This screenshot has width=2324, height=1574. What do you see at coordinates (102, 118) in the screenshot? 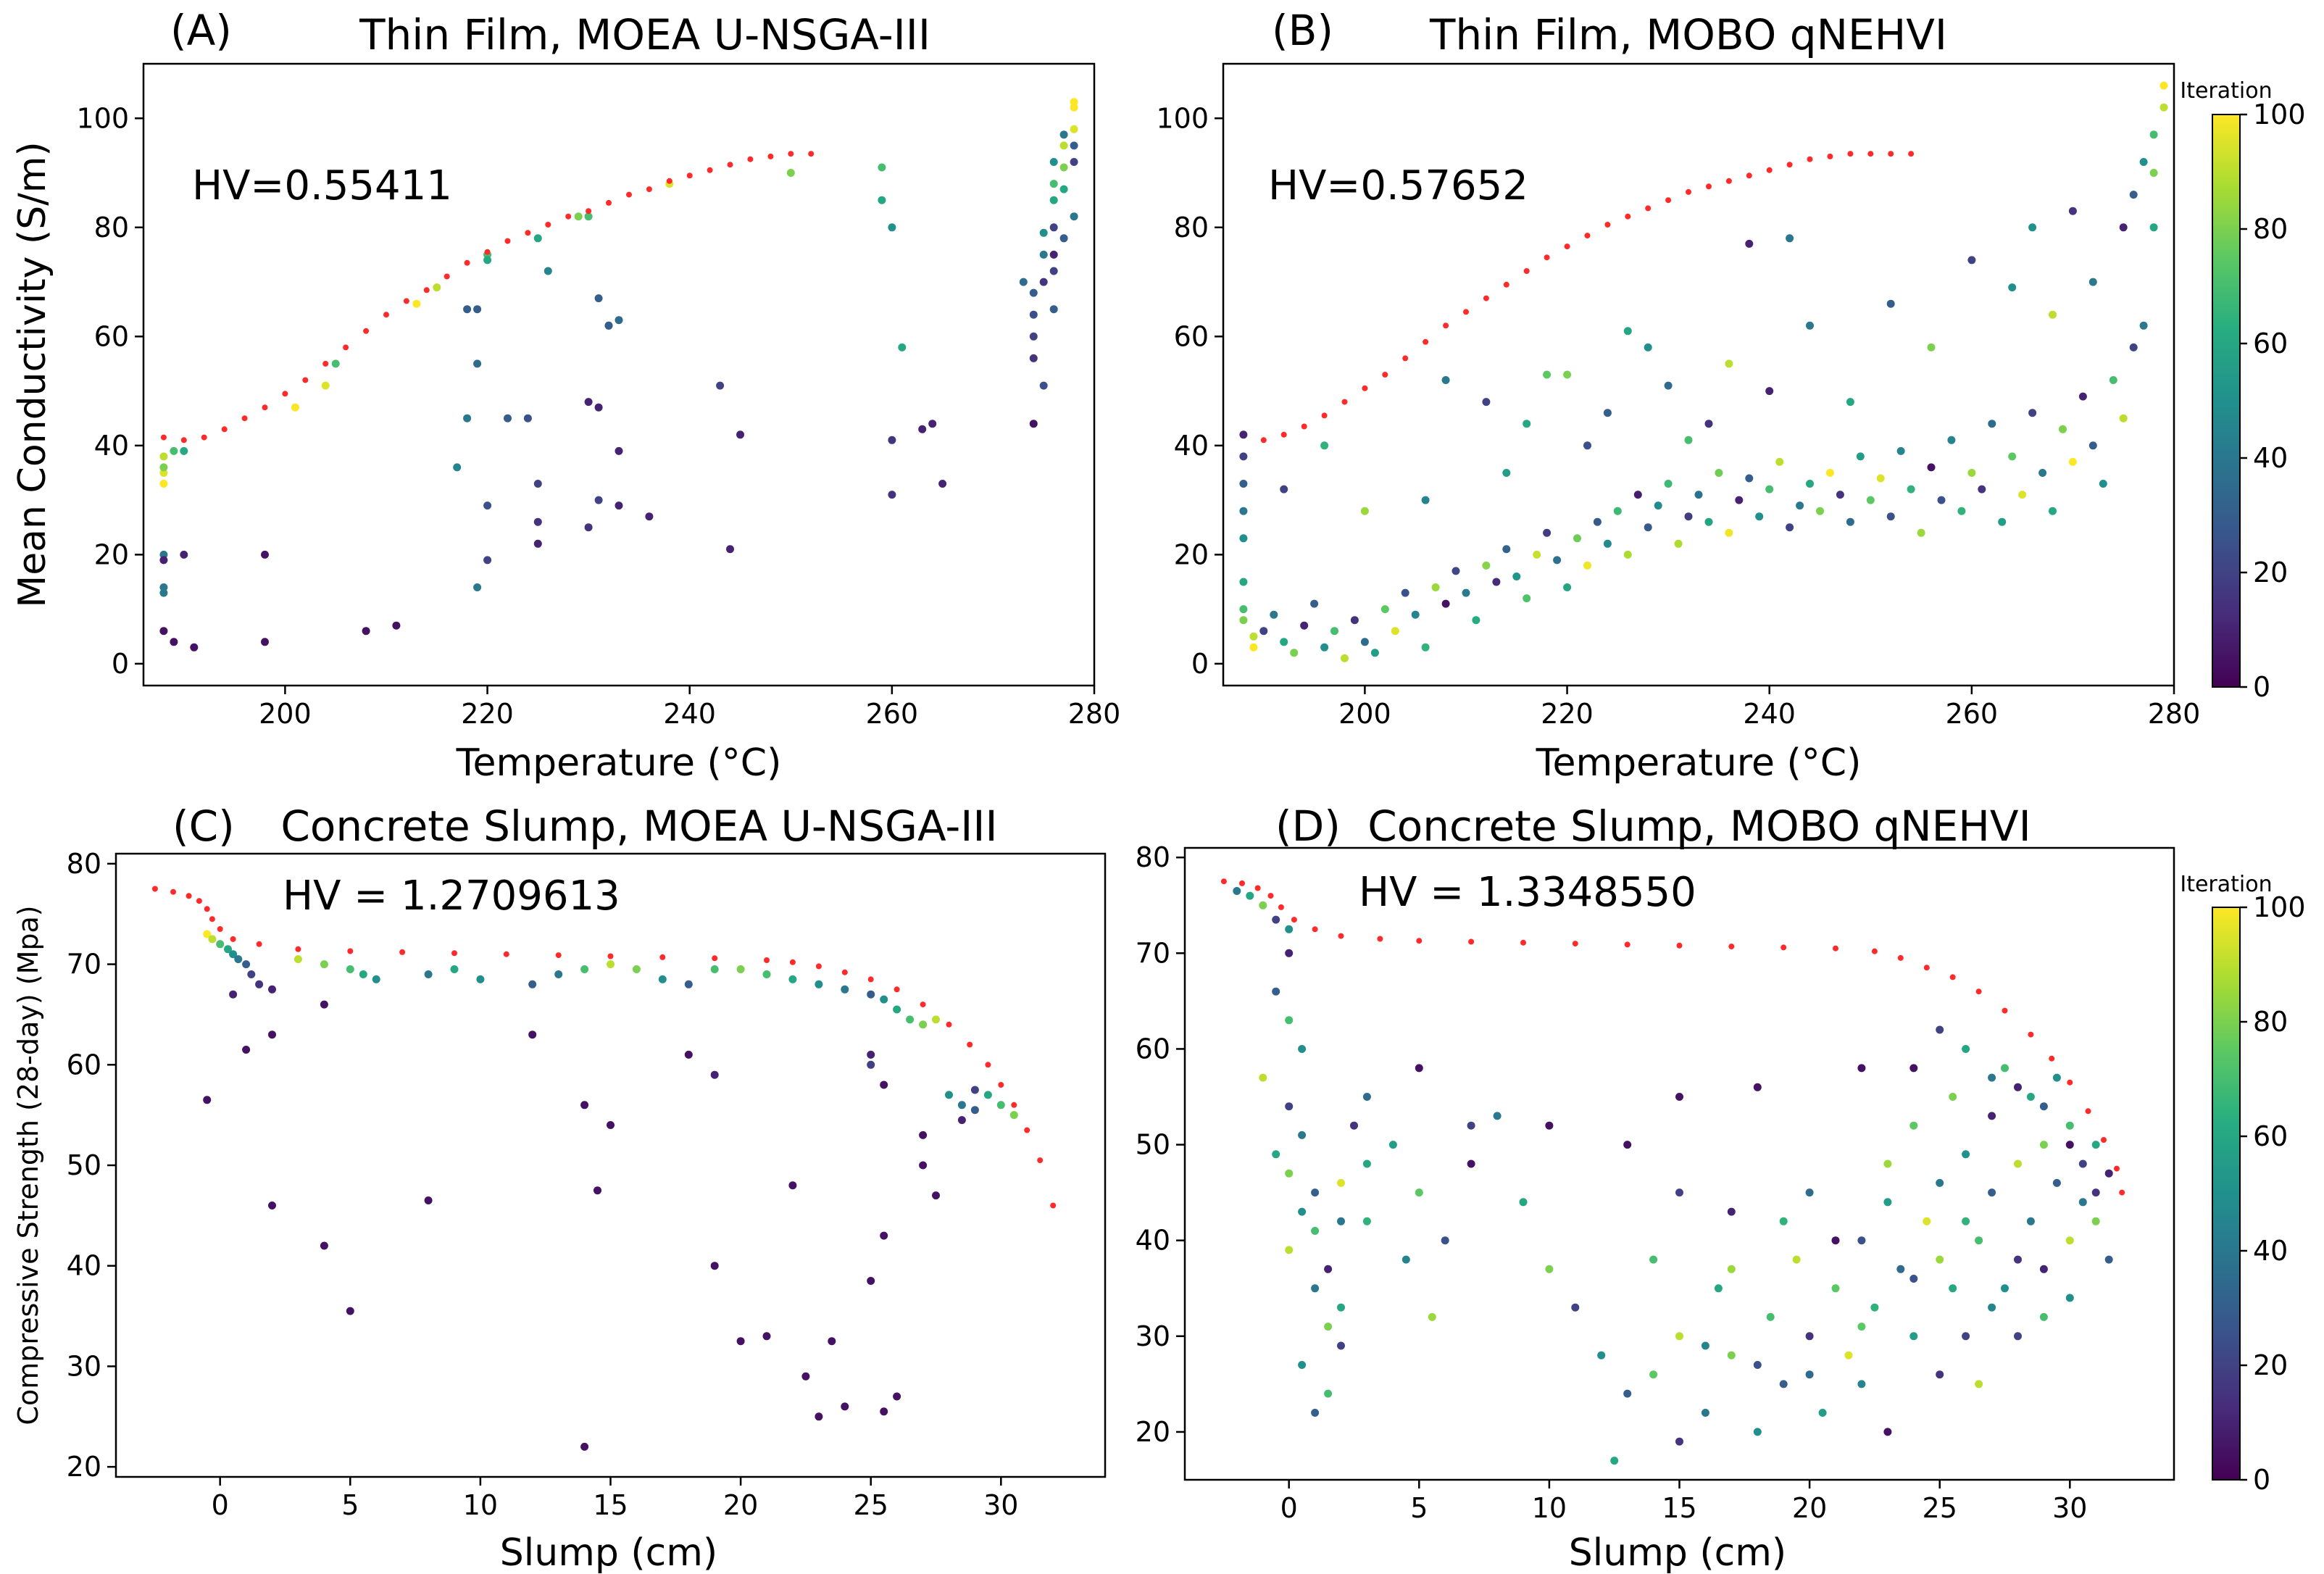
I see `panel-a-ytick-label: 100` at bounding box center [102, 118].